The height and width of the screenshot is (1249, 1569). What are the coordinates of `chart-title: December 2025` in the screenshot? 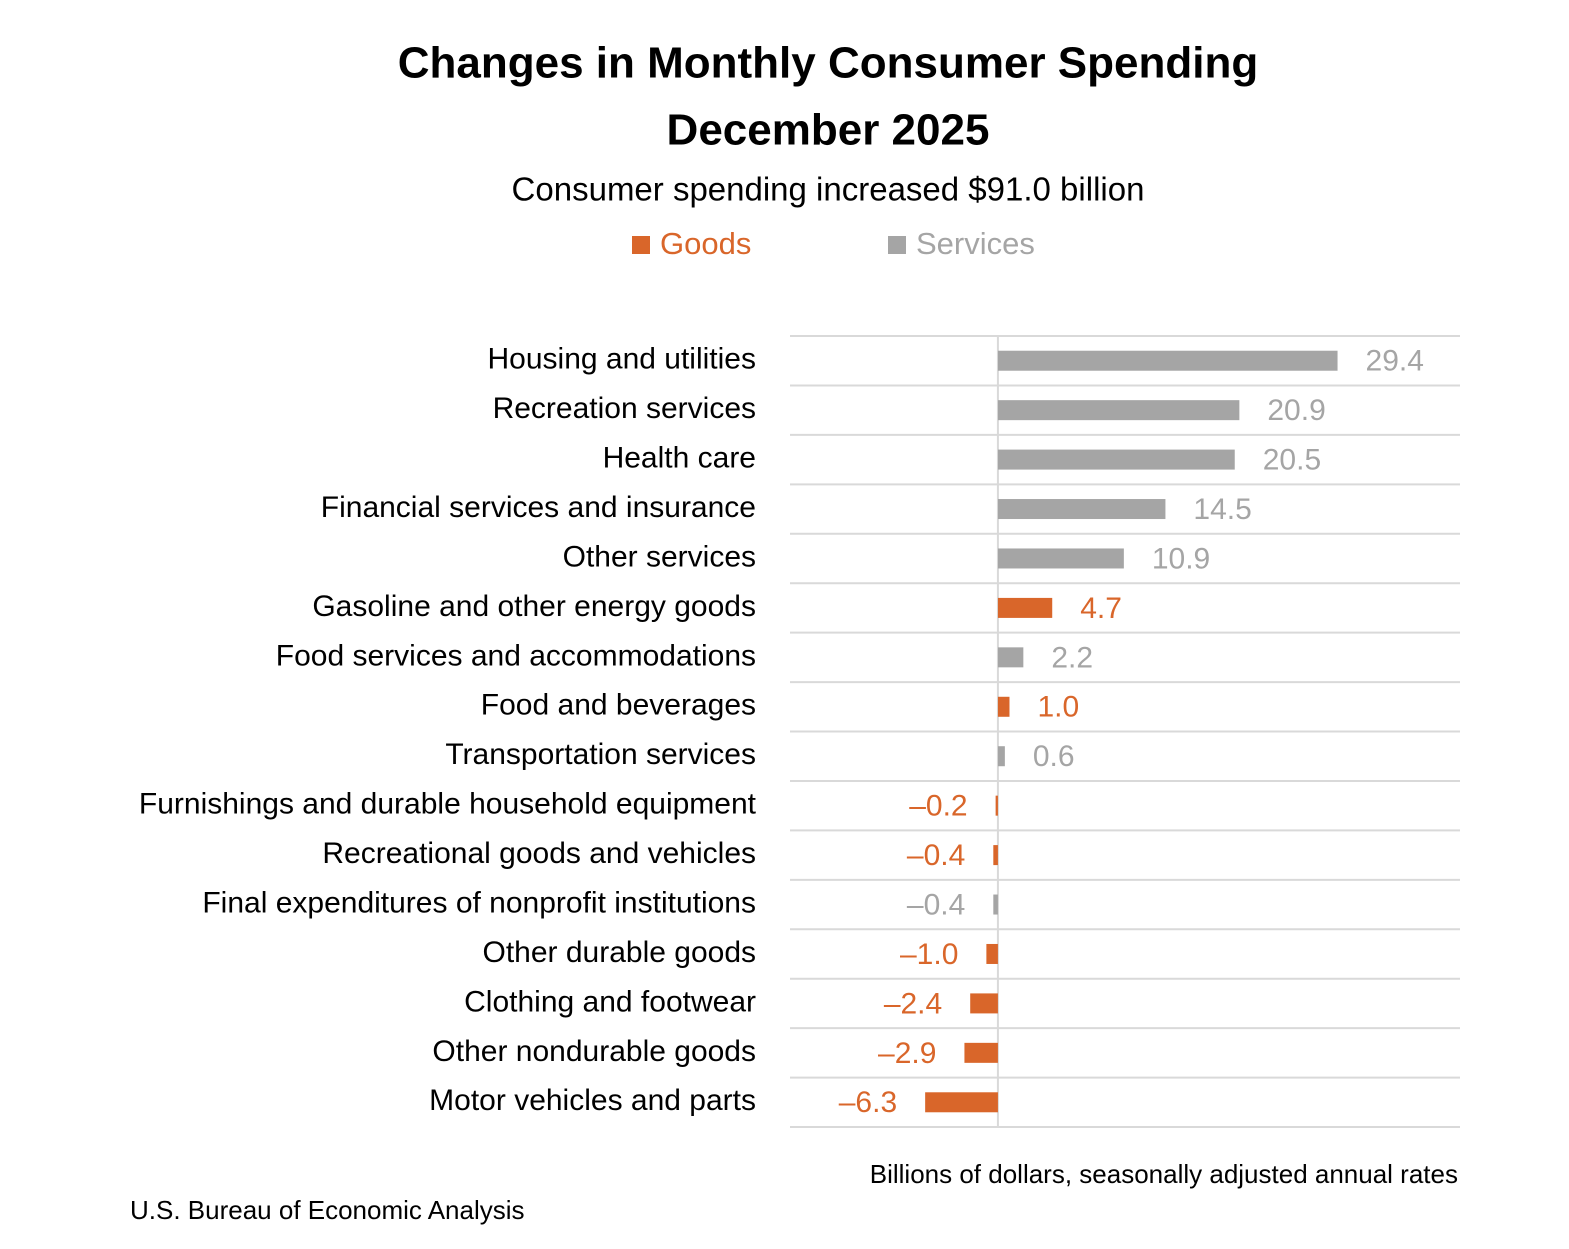 It's located at (828, 130).